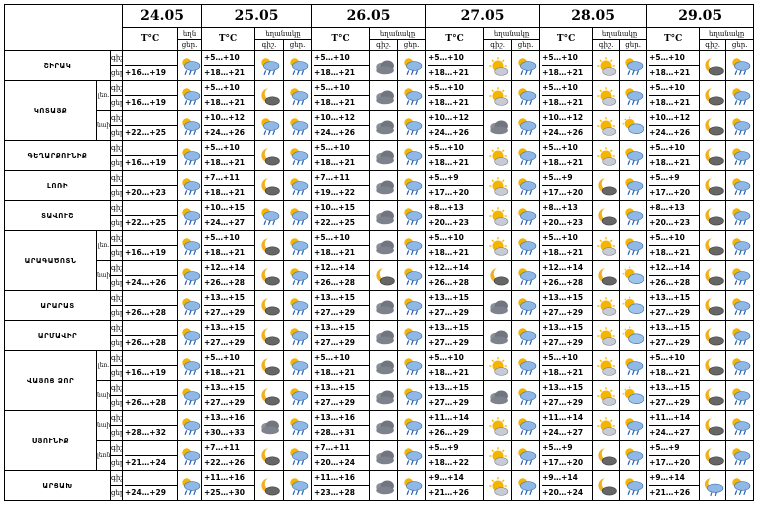 The height and width of the screenshot is (506, 765). What do you see at coordinates (57, 65) in the screenshot?
I see `region-name: ՇԻՐԱԿ` at bounding box center [57, 65].